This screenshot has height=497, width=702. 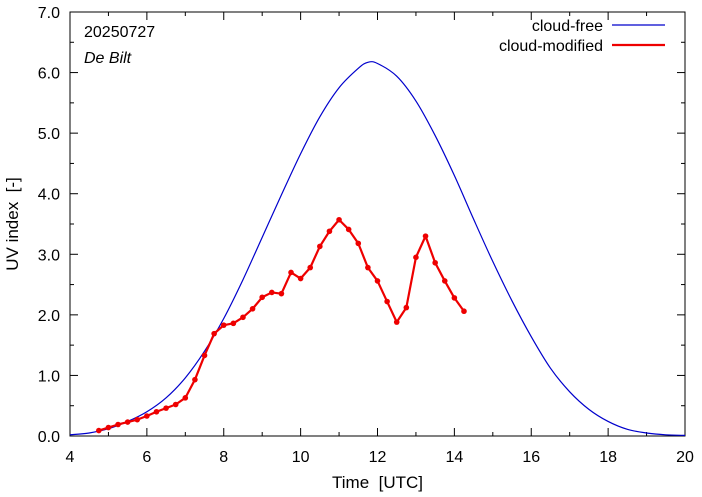 I want to click on y-tick-label: 6.0, so click(x=49, y=74).